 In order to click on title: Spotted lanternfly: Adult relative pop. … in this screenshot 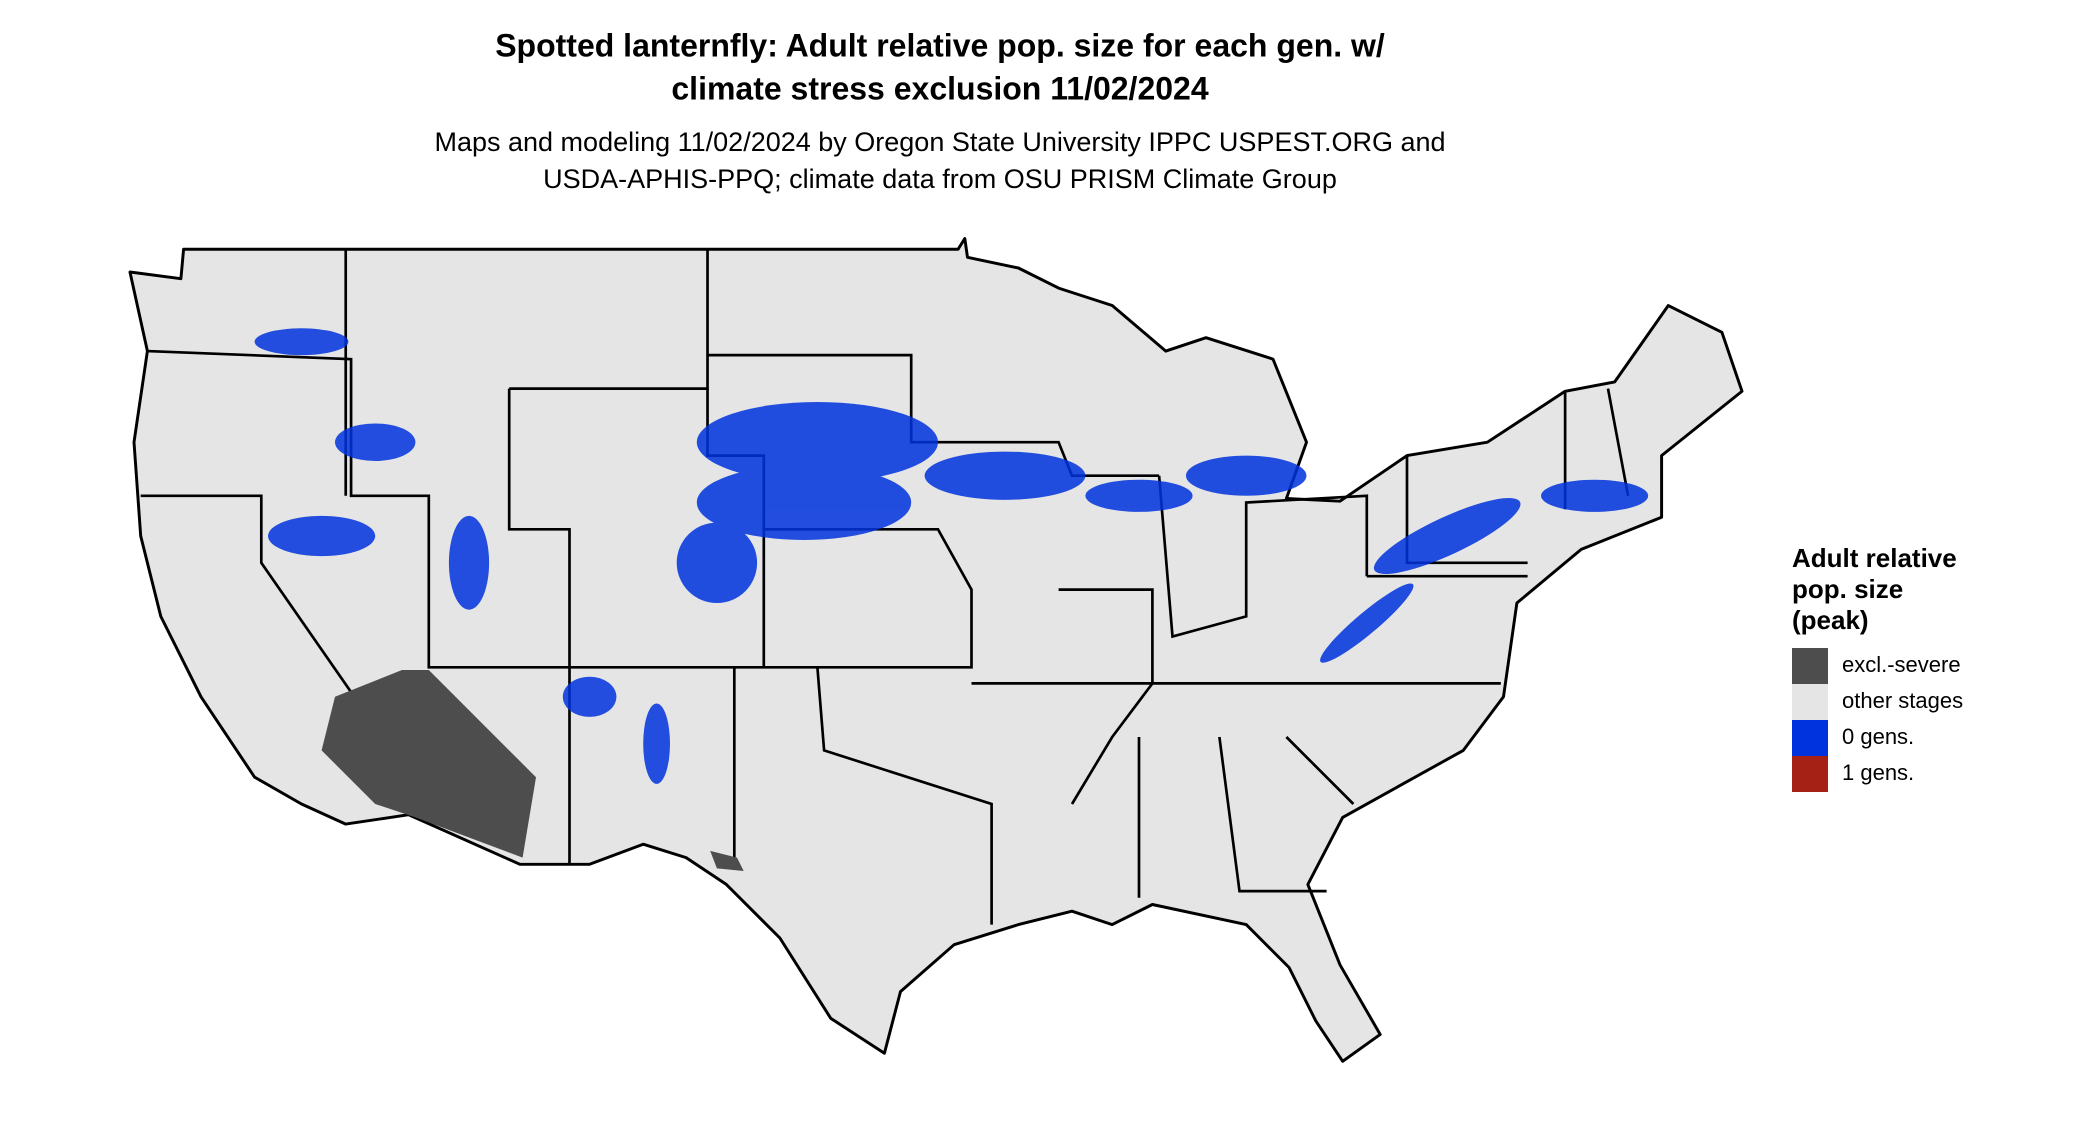, I will do `click(940, 45)`.